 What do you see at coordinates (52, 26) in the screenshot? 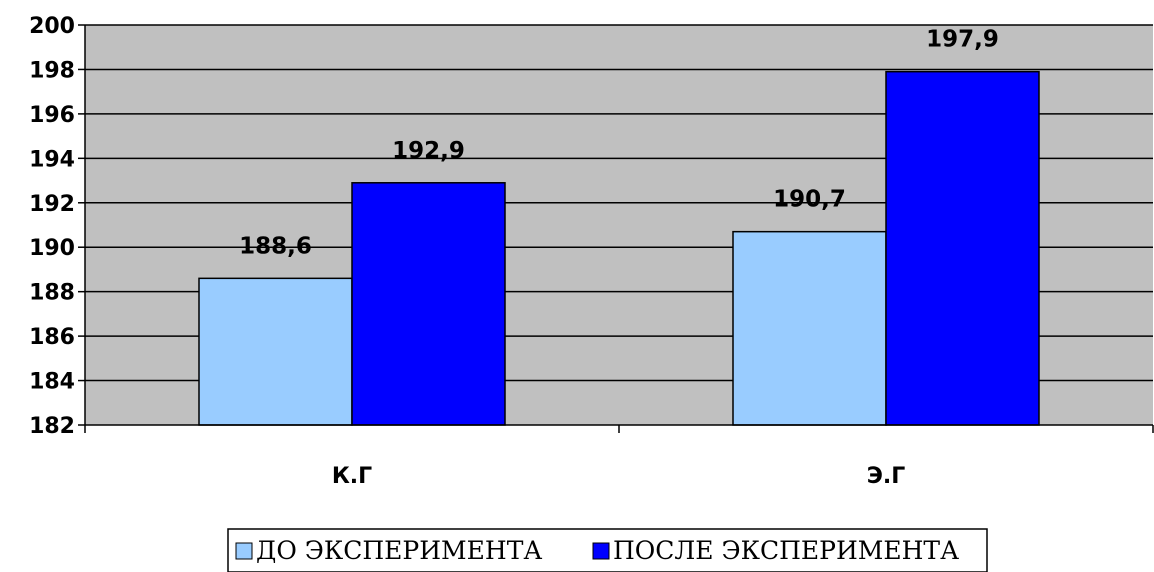
I see `y-tick-label: 200` at bounding box center [52, 26].